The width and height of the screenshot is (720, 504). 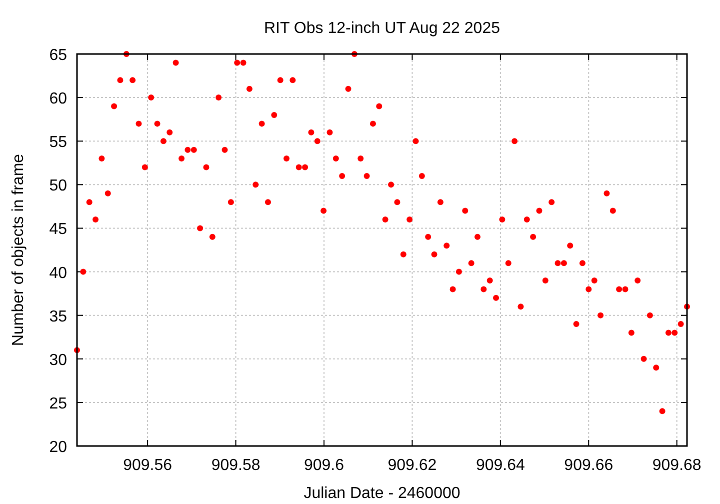 What do you see at coordinates (382, 28) in the screenshot?
I see `chart-title: RIT Obs 12-inch UT Aug 22 2025` at bounding box center [382, 28].